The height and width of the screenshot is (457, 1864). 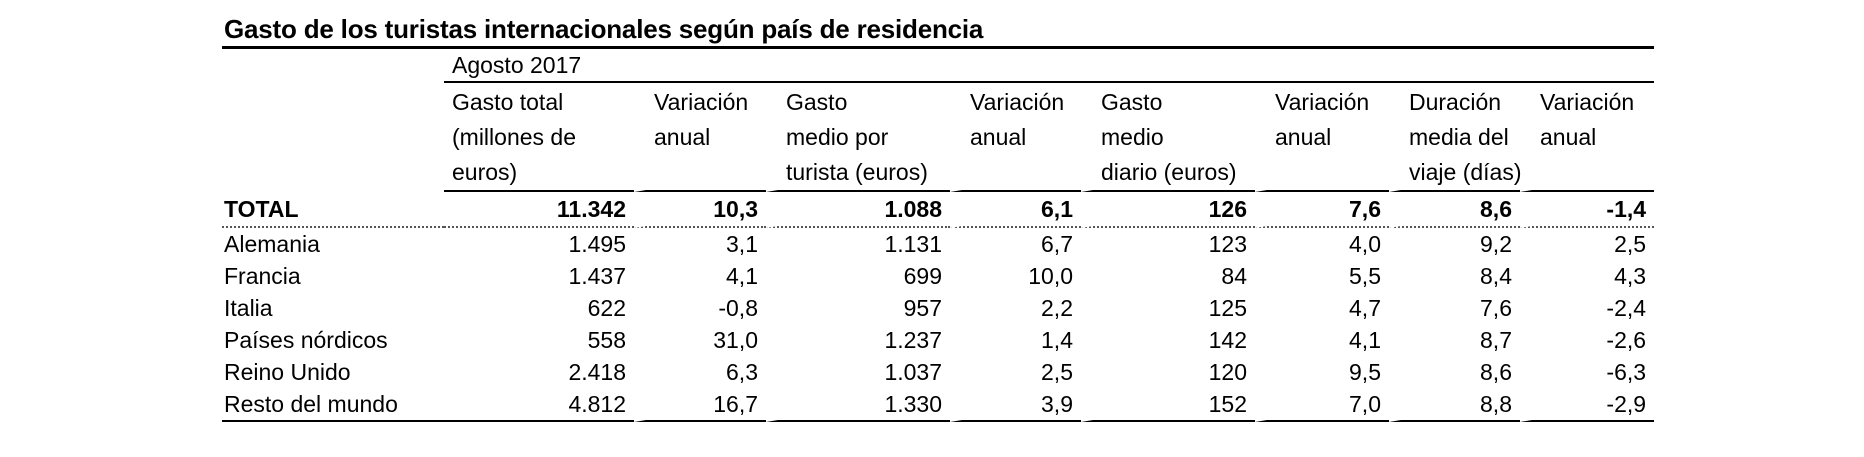 What do you see at coordinates (700, 340) in the screenshot?
I see `value-cell: 31,0` at bounding box center [700, 340].